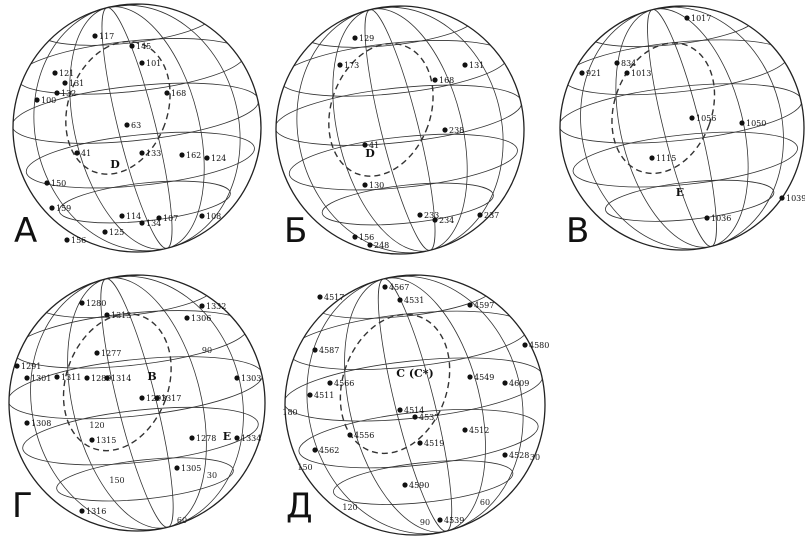  What do you see at coordinates (201, 318) in the screenshot?
I see `point-label: 1306` at bounding box center [201, 318].